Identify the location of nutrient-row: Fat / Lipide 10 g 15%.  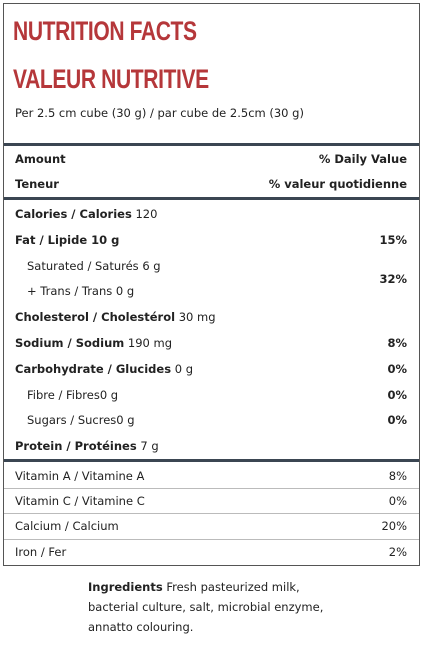
(211, 240).